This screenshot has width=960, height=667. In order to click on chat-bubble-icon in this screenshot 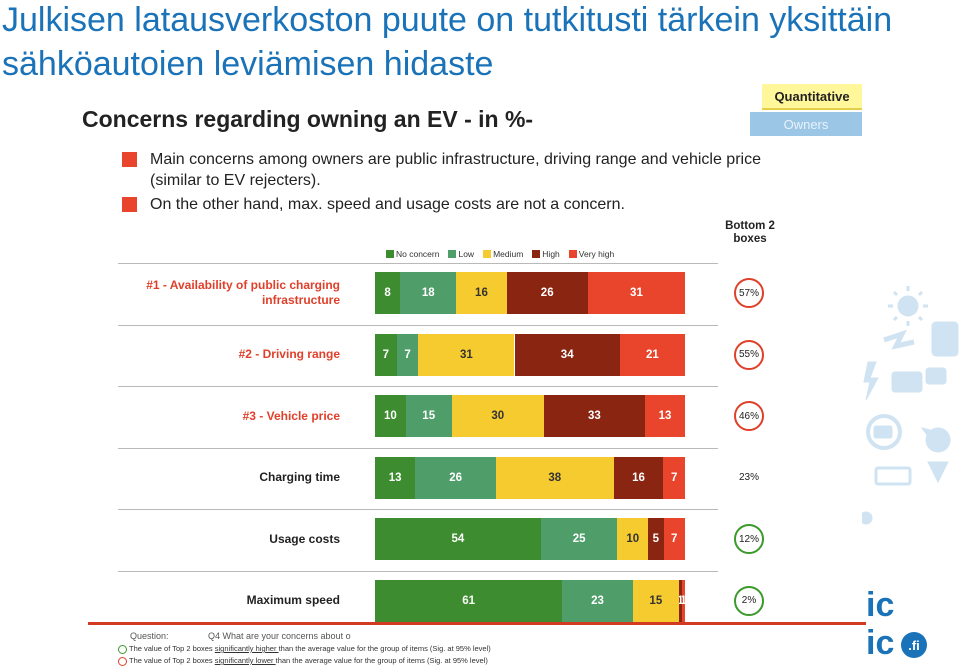, I will do `click(907, 382)`.